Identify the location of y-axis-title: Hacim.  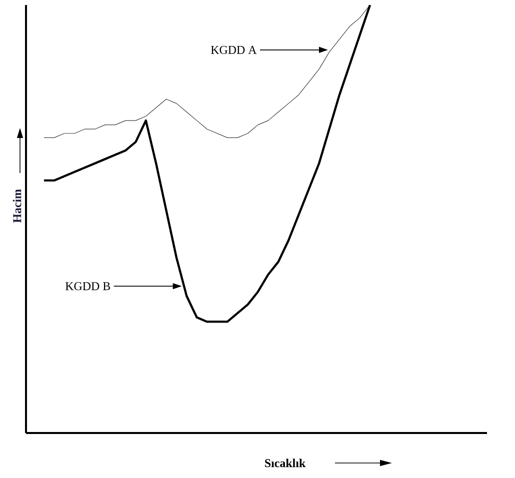
(17, 206).